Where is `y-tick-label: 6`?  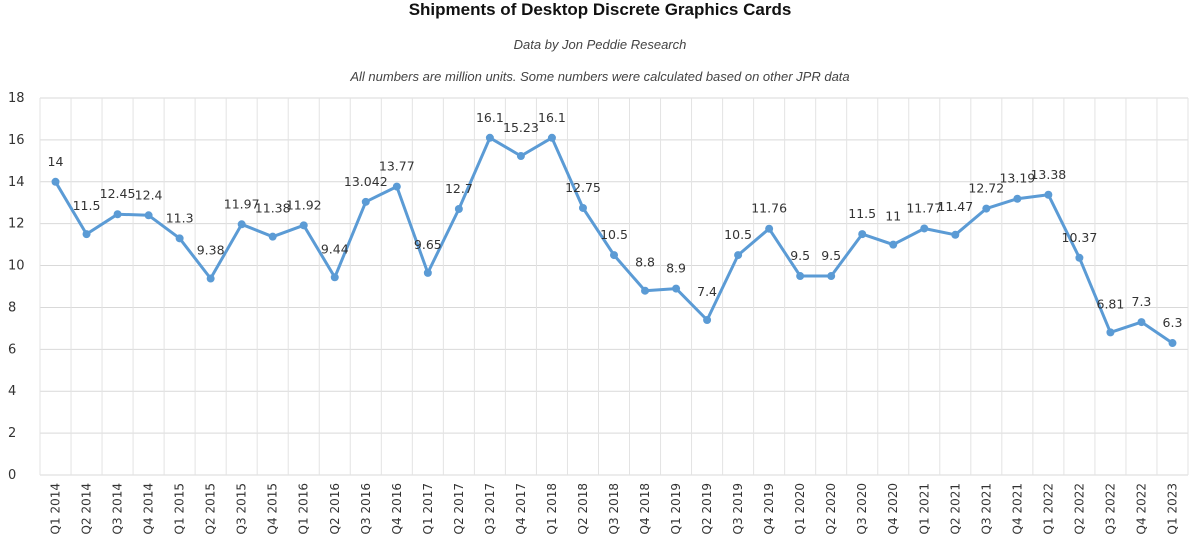 y-tick-label: 6 is located at coordinates (12, 349).